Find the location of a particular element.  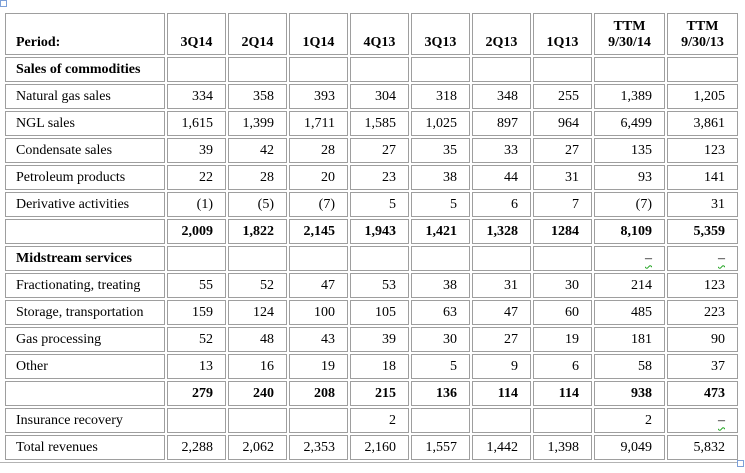

table-cell: 19 is located at coordinates (562, 339).